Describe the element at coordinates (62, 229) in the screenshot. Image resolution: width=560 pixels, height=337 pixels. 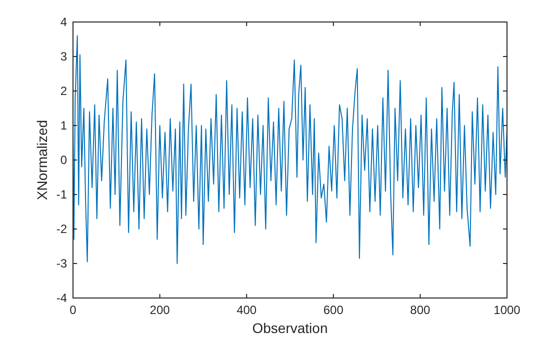
I see `y-tick-label: -2` at that location.